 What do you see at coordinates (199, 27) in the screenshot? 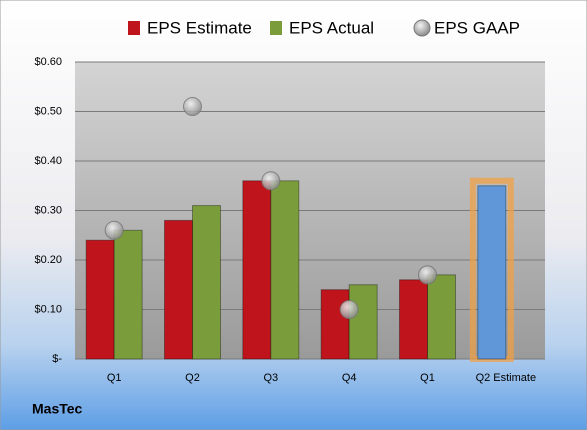
I see `legend-label: EPS Estimate` at bounding box center [199, 27].